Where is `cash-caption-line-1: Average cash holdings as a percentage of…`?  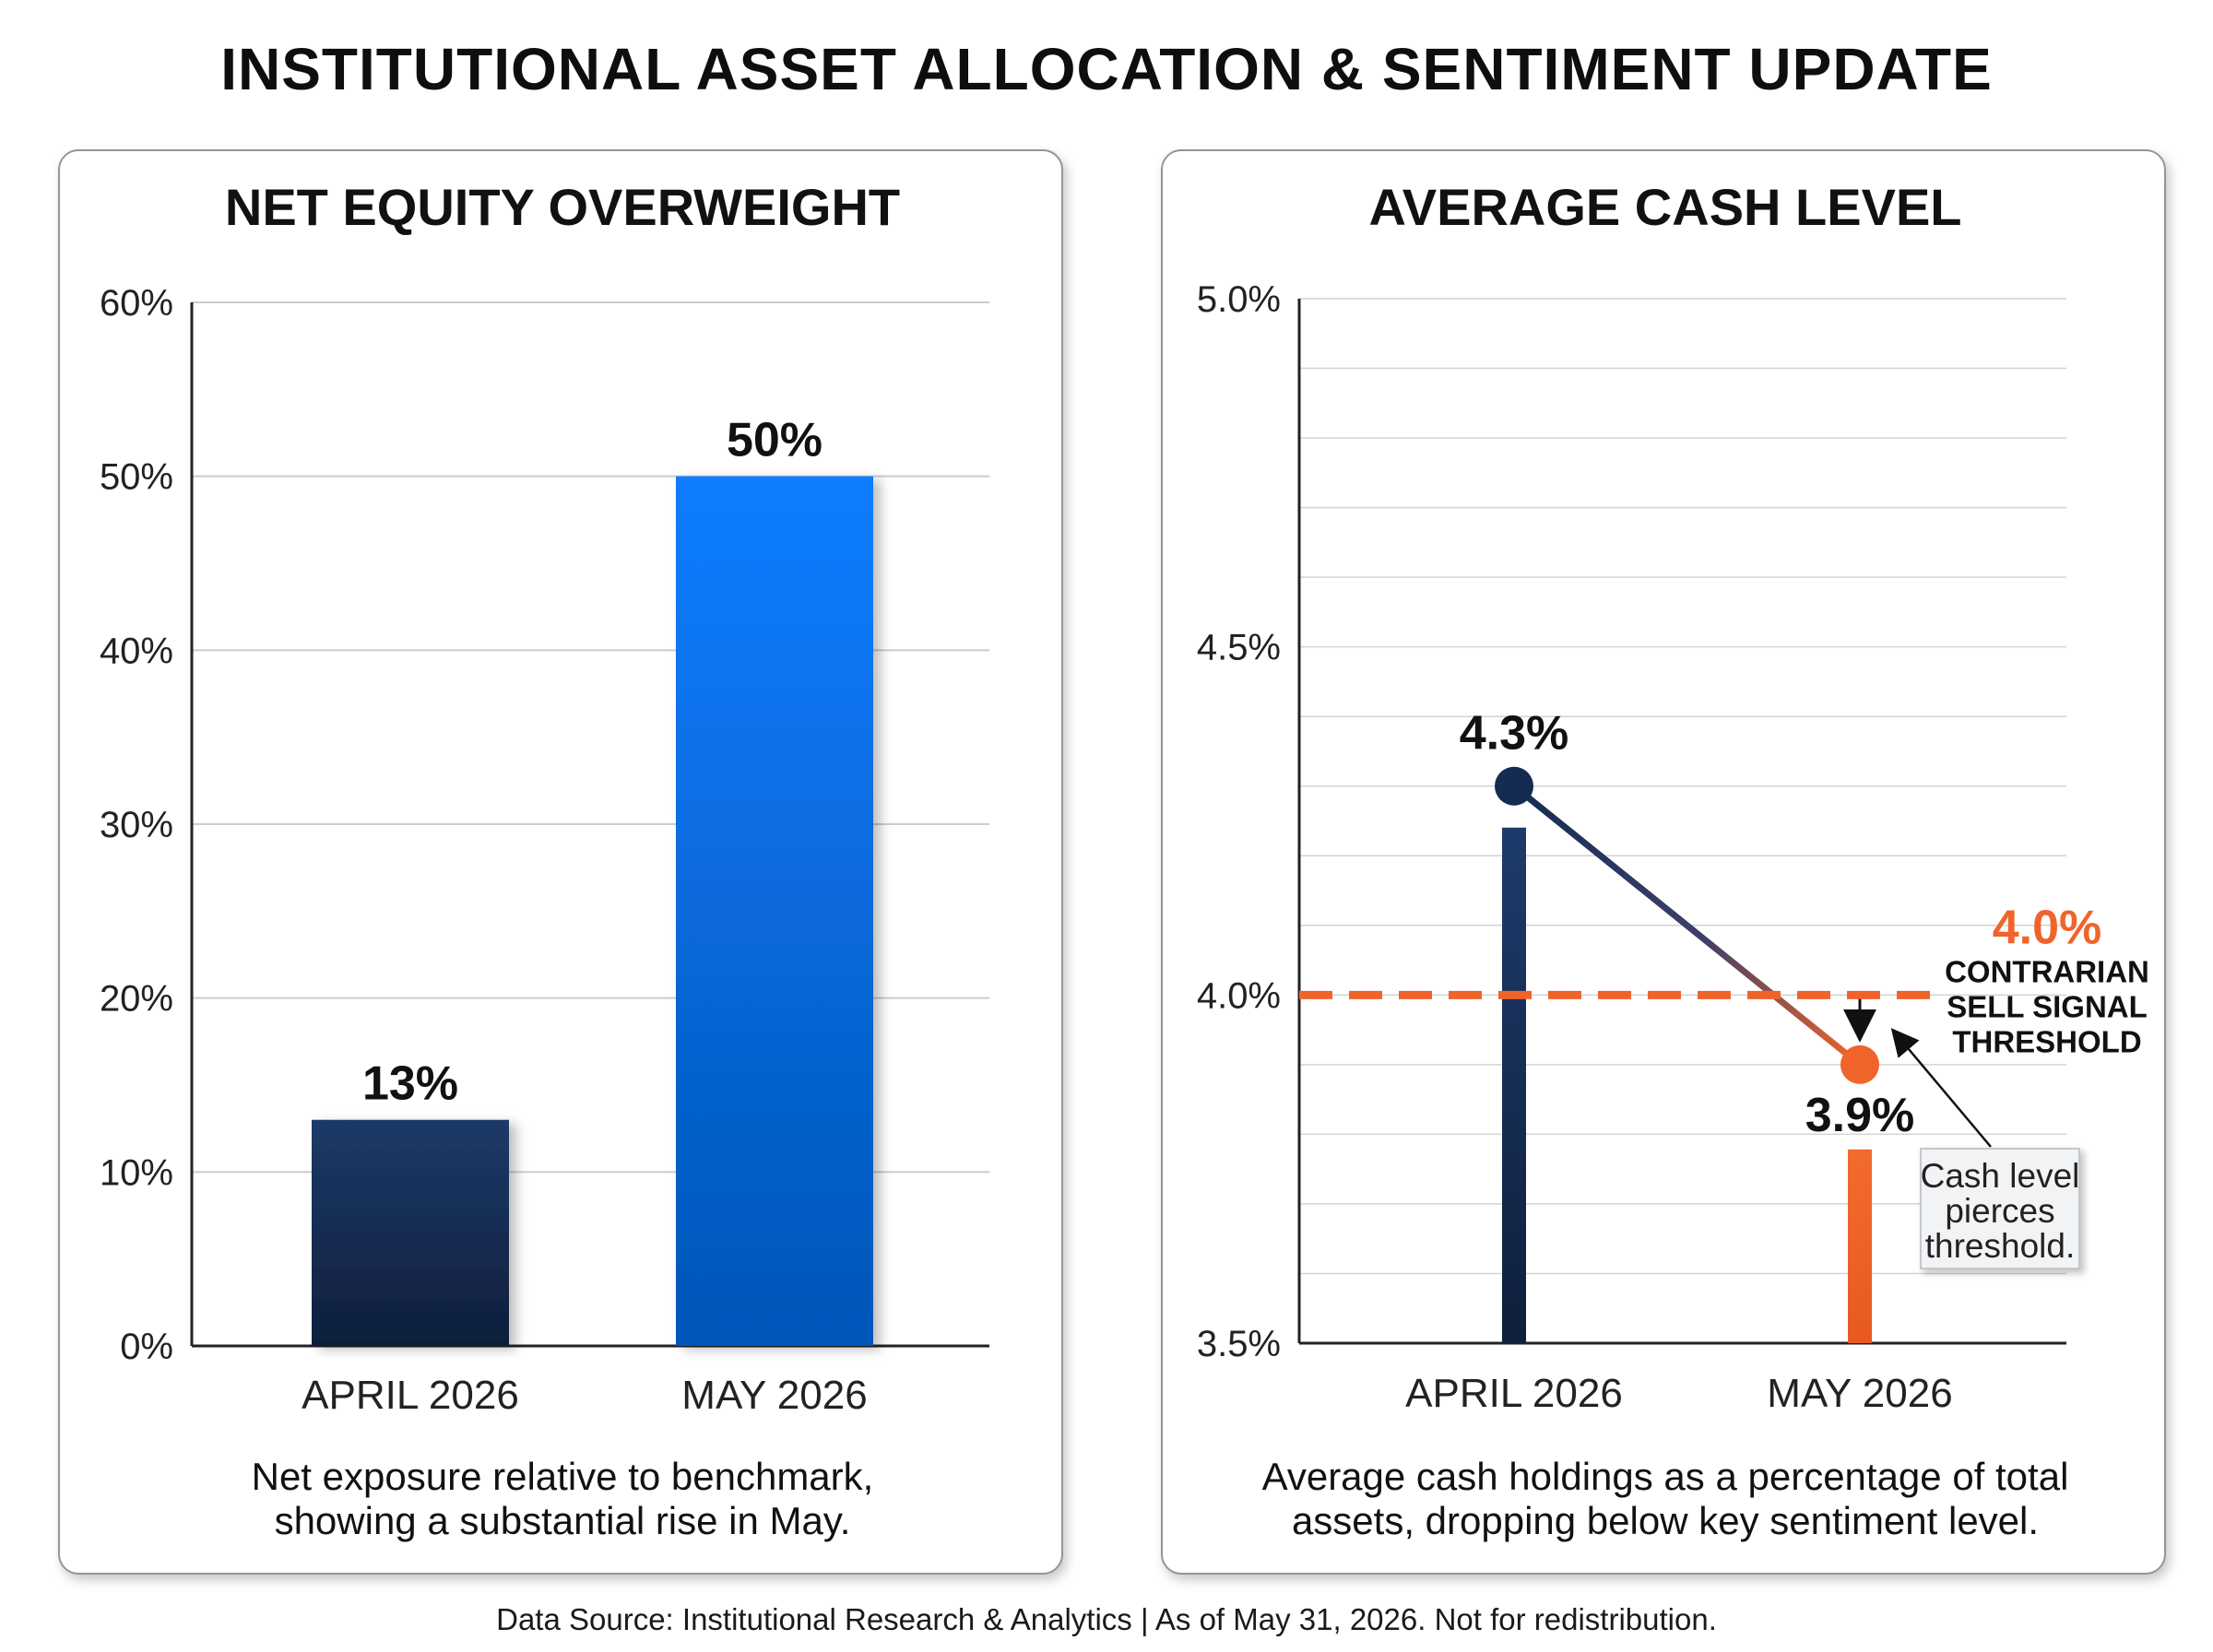
cash-caption-line-1: Average cash holdings as a percentage of… is located at coordinates (1665, 1476).